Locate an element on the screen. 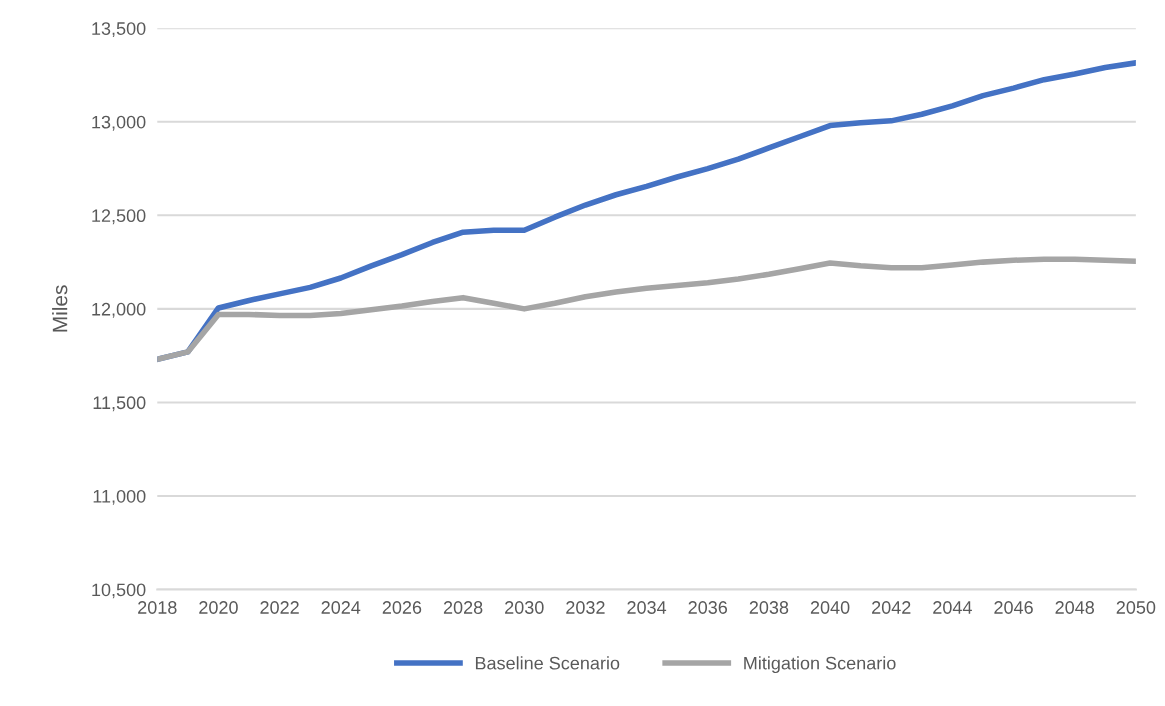 The height and width of the screenshot is (706, 1165). x-tick-label: 2036 is located at coordinates (708, 607).